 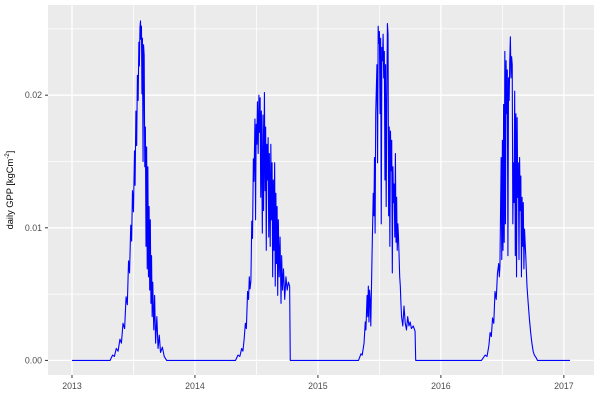 I want to click on y-axis-tick-label: 0.01, so click(x=33, y=228).